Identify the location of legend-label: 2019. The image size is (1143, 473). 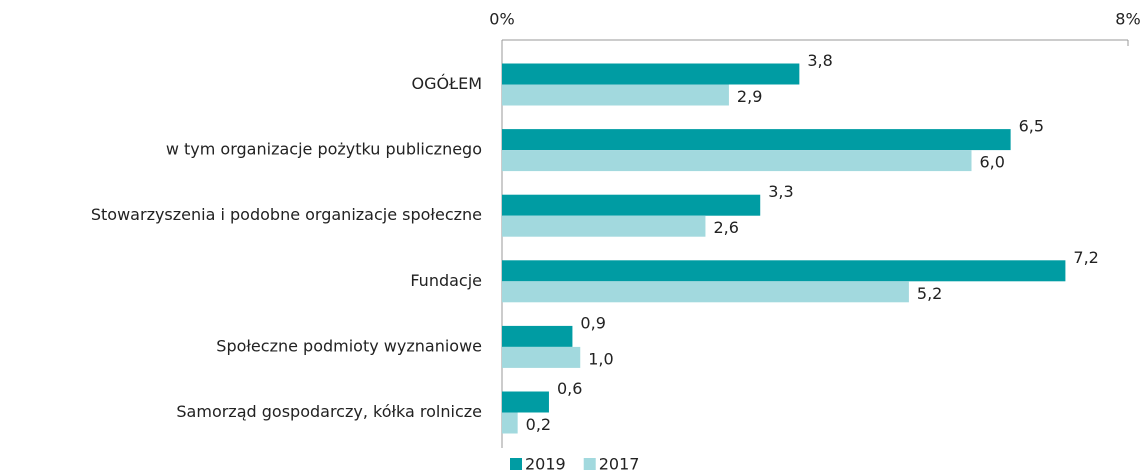
(545, 464).